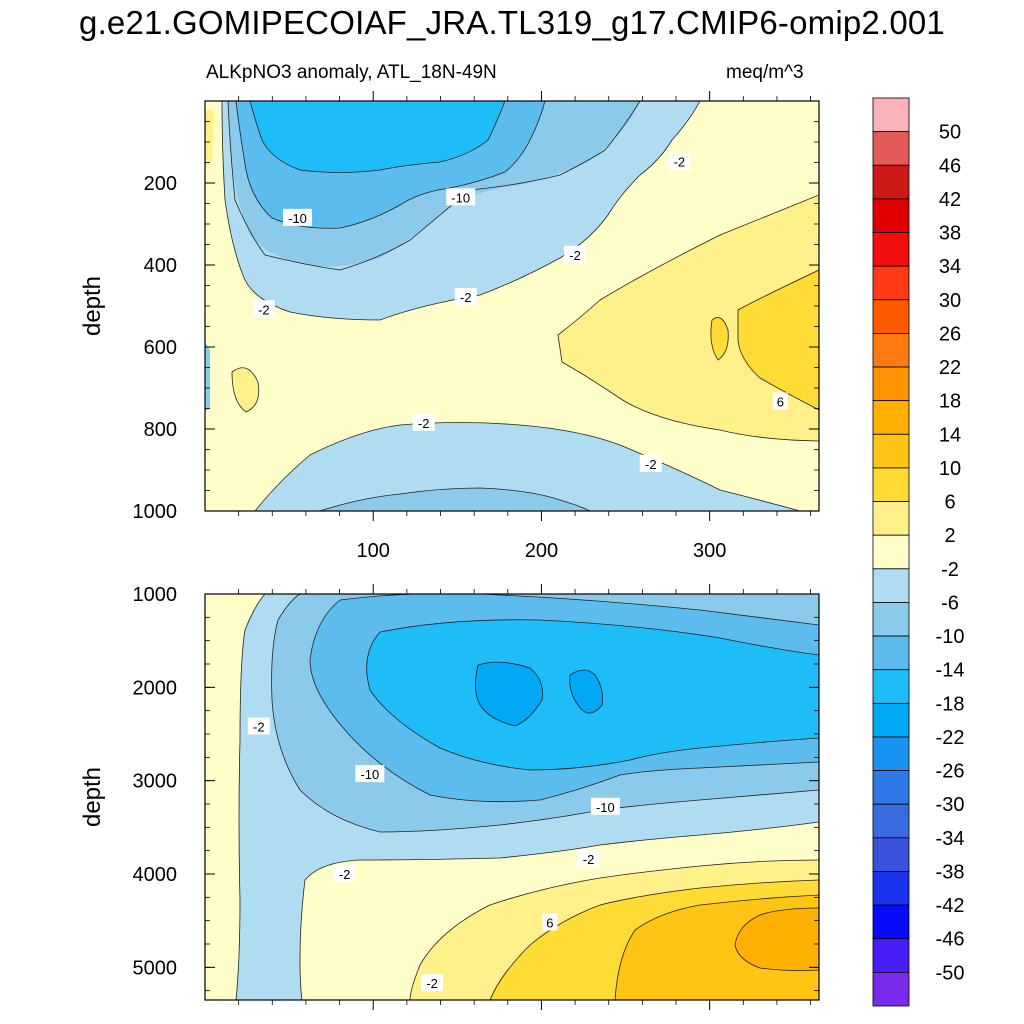 The height and width of the screenshot is (1024, 1024). I want to click on colorbar-label: -14, so click(950, 671).